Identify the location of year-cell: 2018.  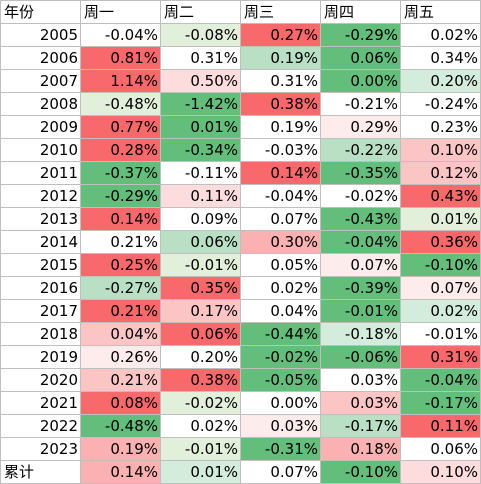
(40, 334).